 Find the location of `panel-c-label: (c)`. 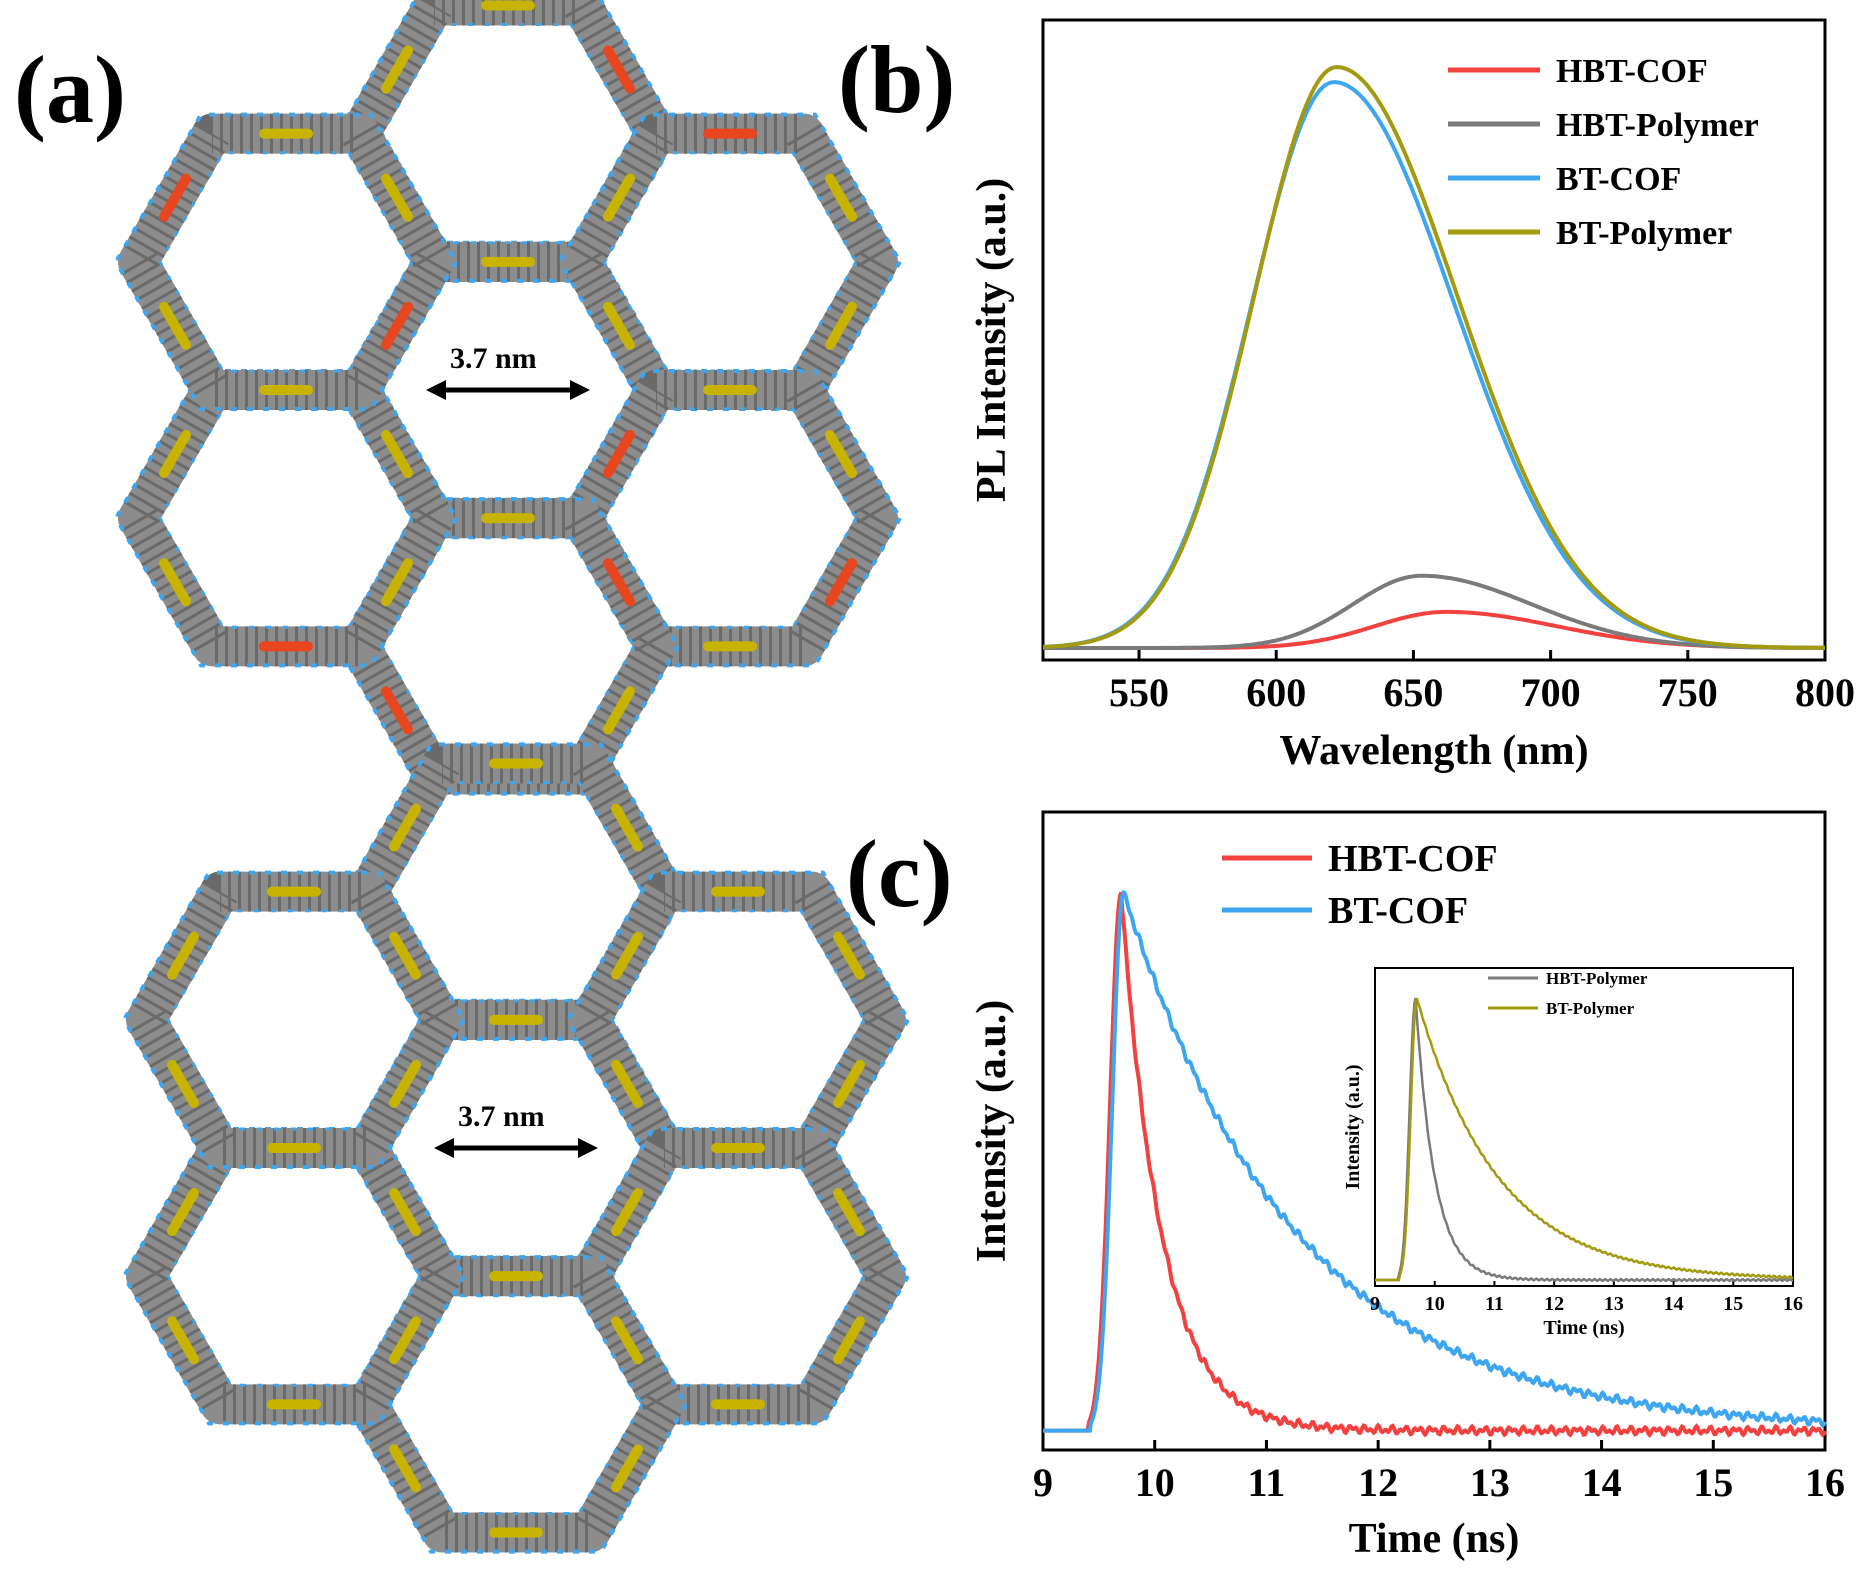

panel-c-label: (c) is located at coordinates (899, 873).